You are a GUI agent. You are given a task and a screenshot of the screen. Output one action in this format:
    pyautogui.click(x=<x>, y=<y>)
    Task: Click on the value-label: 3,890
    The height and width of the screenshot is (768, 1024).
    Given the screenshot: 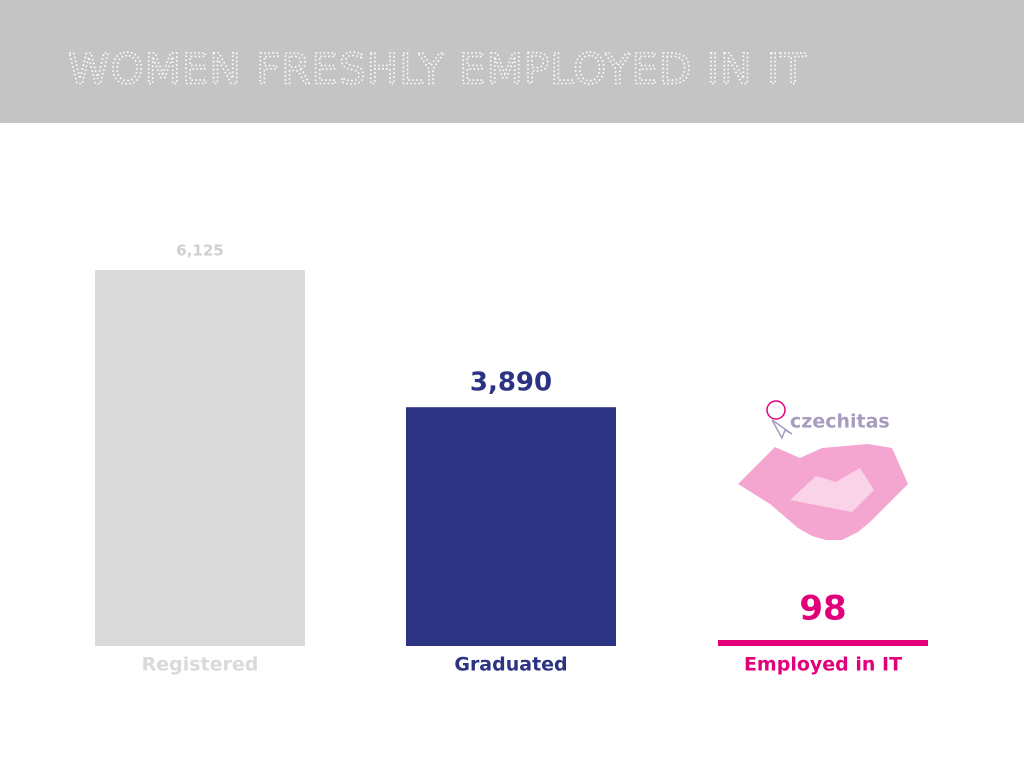 What is the action you would take?
    pyautogui.click(x=511, y=383)
    